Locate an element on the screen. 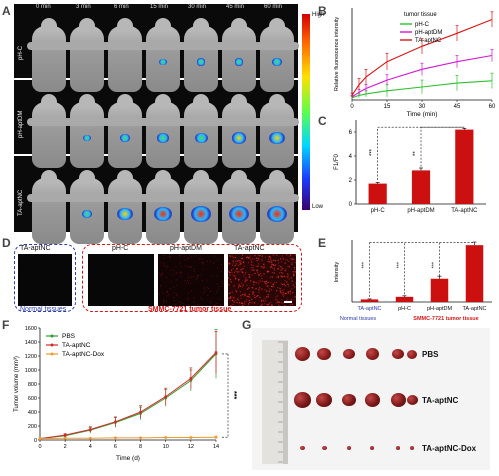 The height and width of the screenshot is (476, 499). tumor is located at coordinates (302, 400).